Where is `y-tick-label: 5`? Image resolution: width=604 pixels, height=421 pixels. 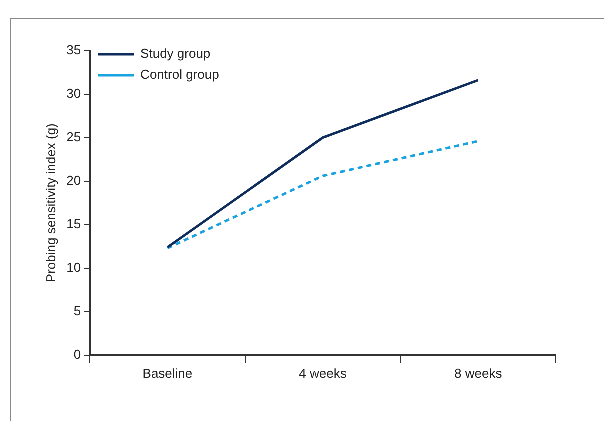
y-tick-label: 5 is located at coordinates (78, 310).